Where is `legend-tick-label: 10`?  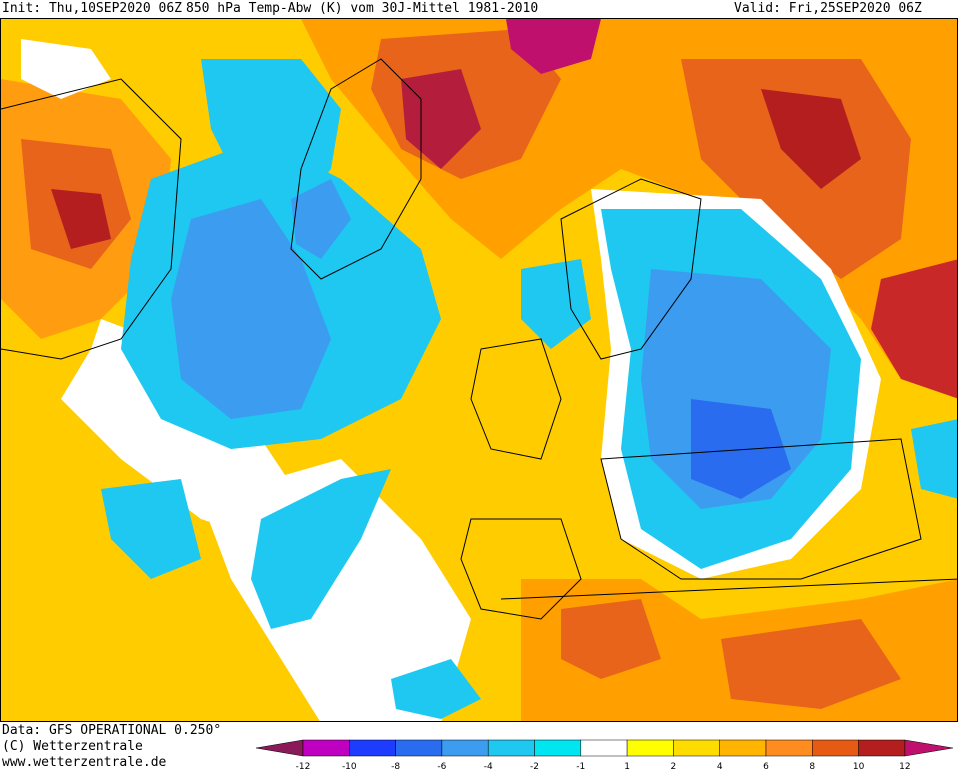
legend-tick-label: 10 is located at coordinates (859, 767).